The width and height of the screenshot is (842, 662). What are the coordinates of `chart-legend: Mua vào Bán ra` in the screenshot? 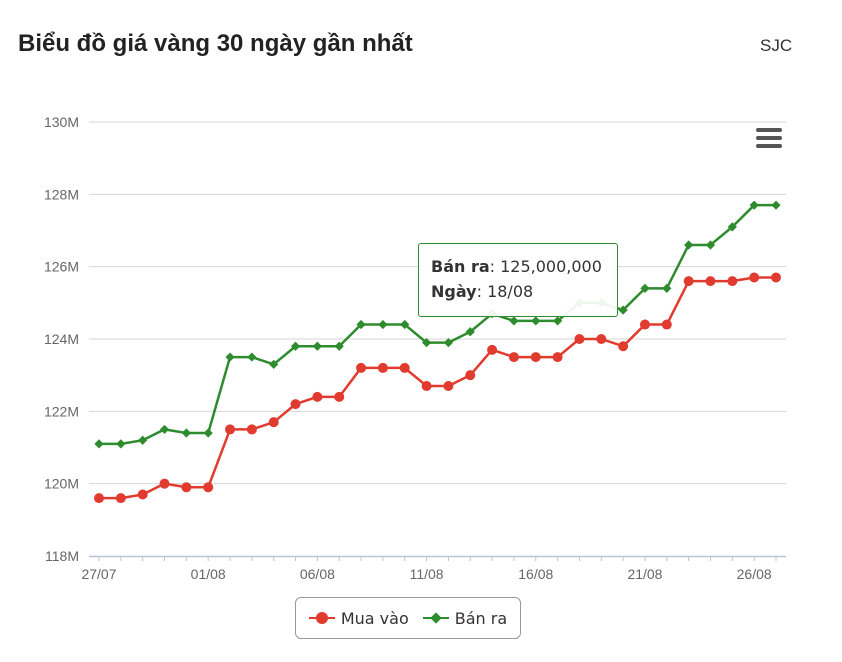 It's located at (408, 618).